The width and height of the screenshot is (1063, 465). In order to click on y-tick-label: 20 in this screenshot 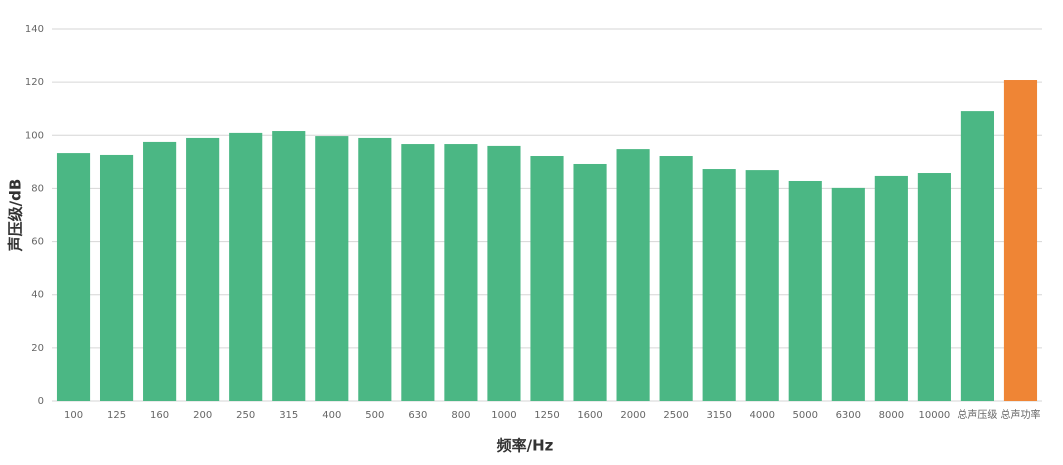, I will do `click(37, 348)`.